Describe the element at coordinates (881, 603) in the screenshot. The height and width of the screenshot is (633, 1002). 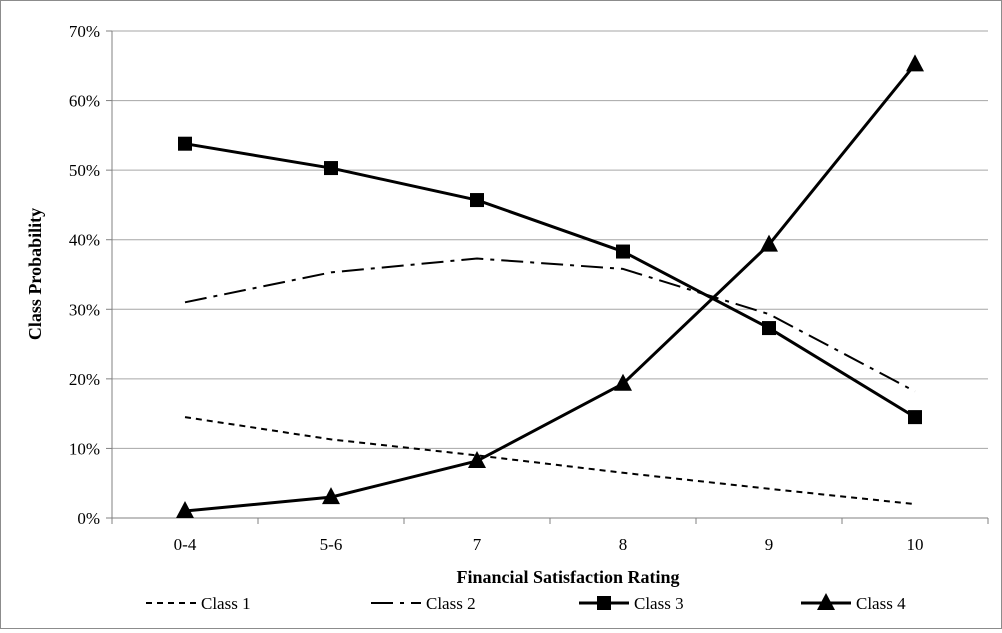
I see `legend-label-class-4: Class 4` at that location.